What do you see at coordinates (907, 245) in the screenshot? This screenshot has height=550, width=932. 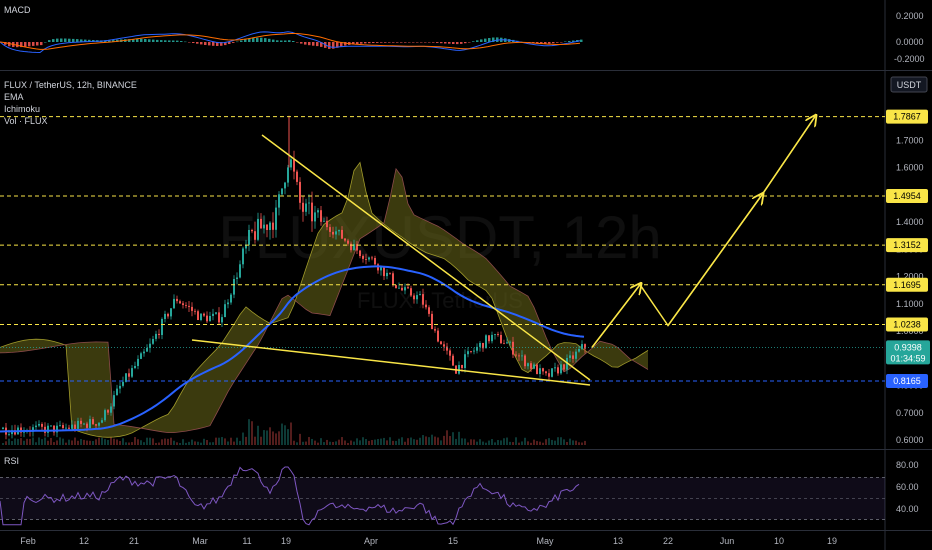 I see `level-badge` at bounding box center [907, 245].